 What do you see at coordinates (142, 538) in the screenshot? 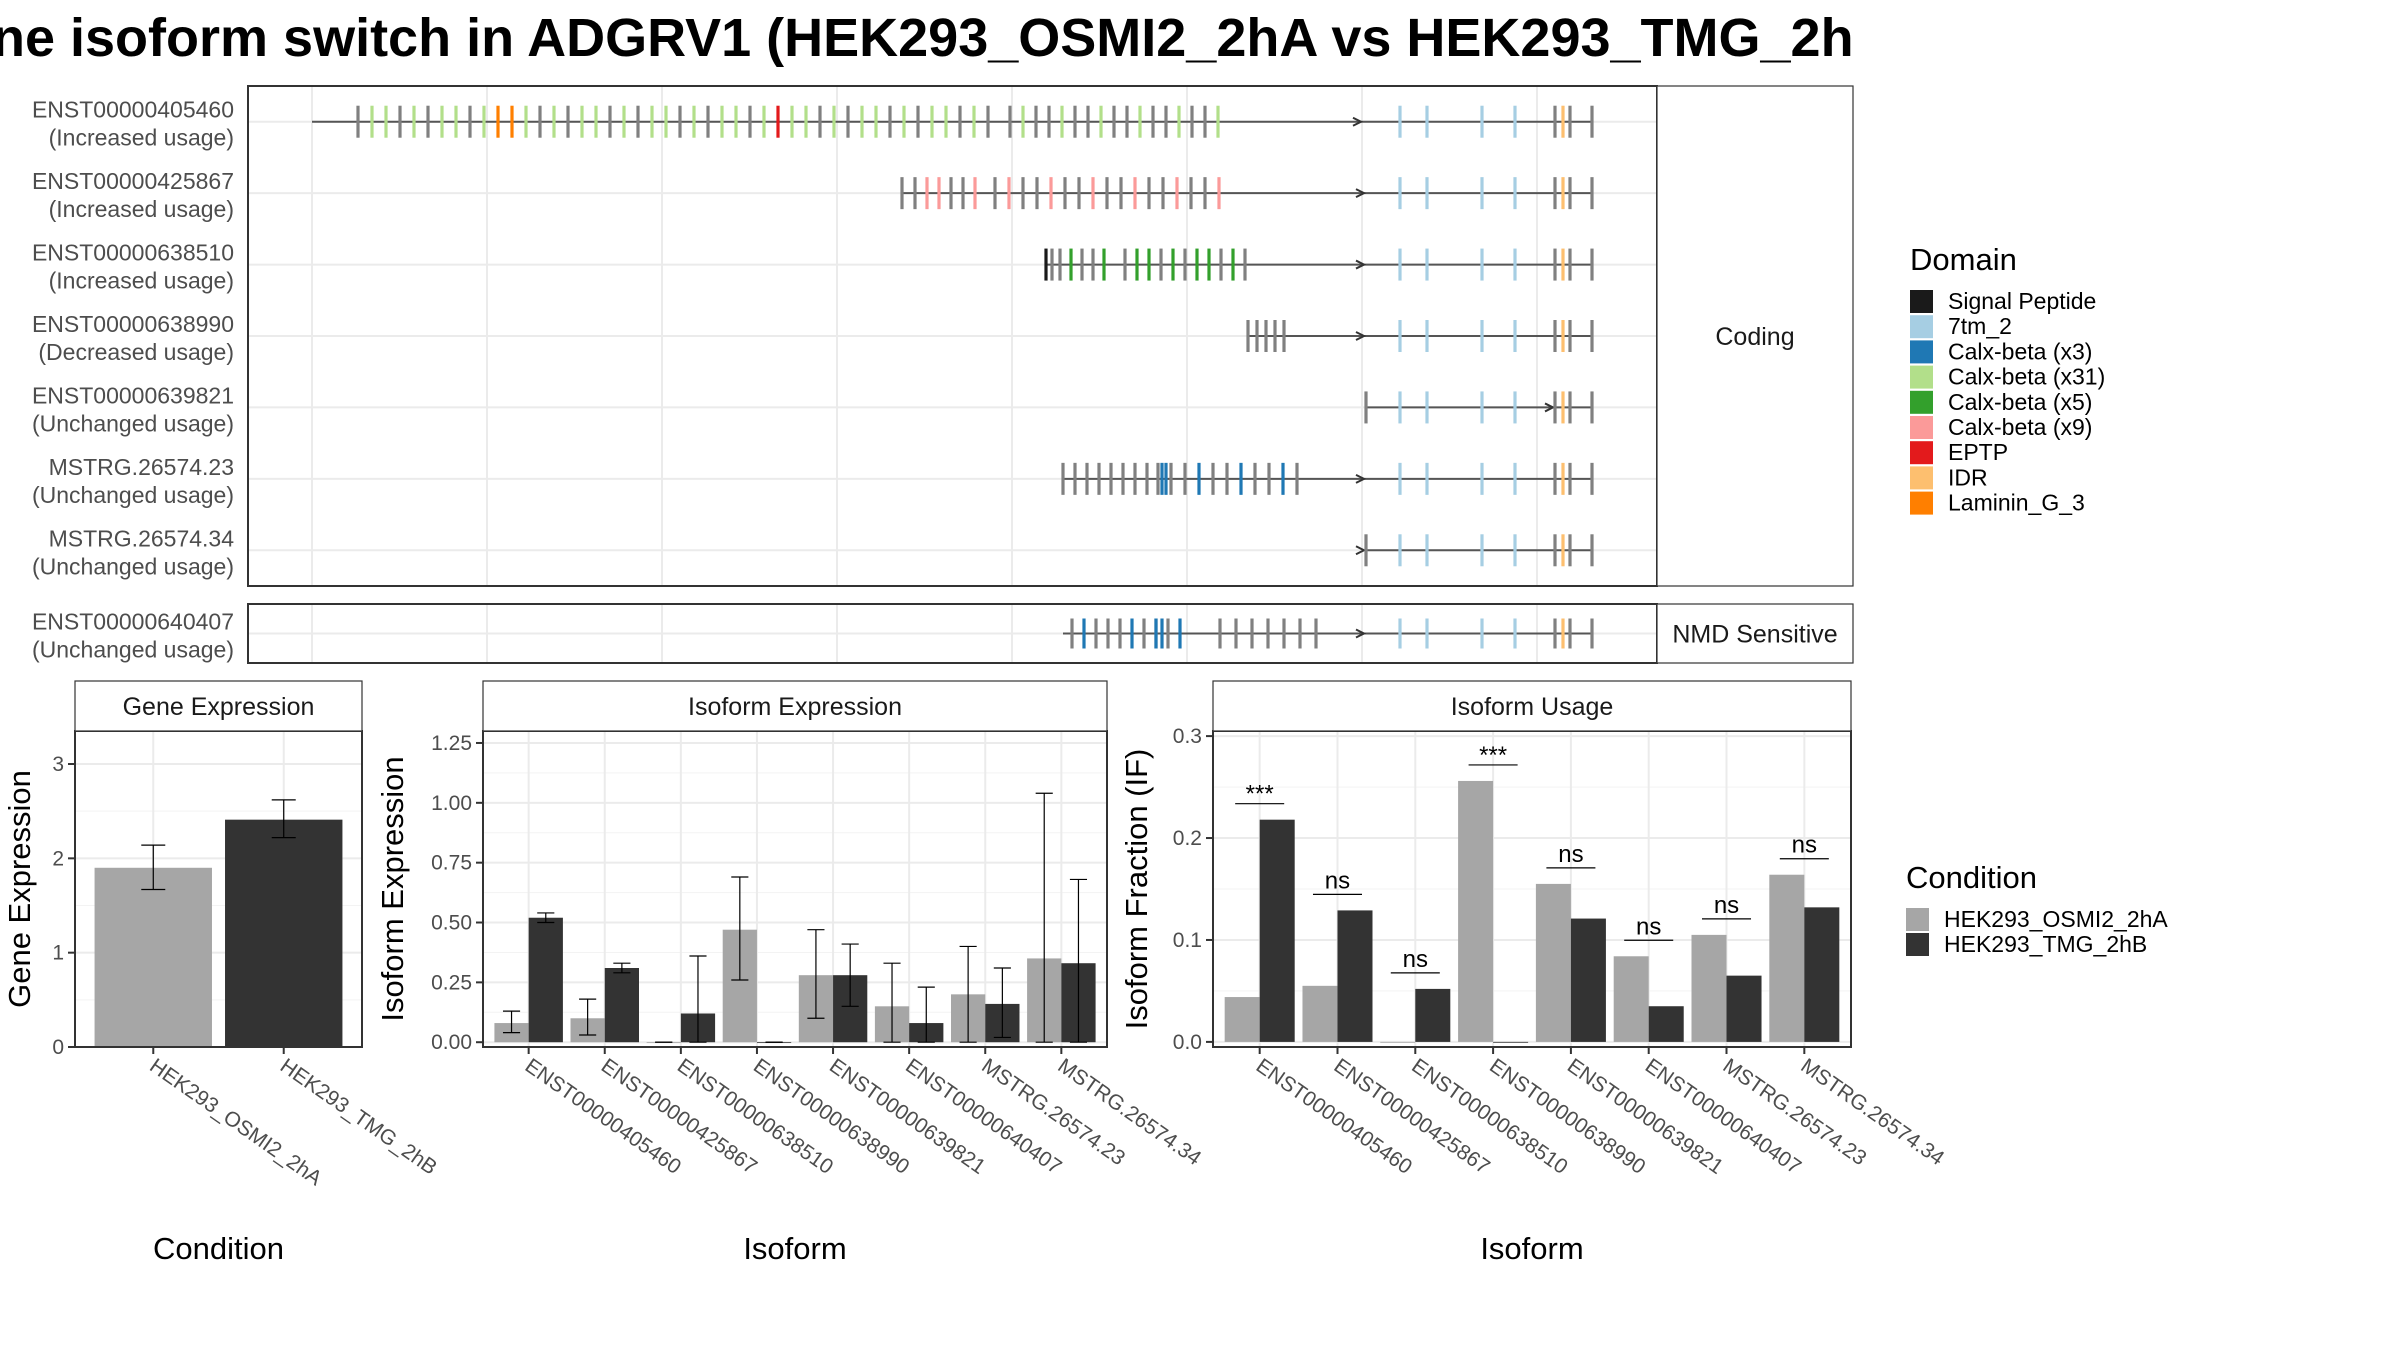
I see `transcript-id-label: MSTRG.26574.34` at bounding box center [142, 538].